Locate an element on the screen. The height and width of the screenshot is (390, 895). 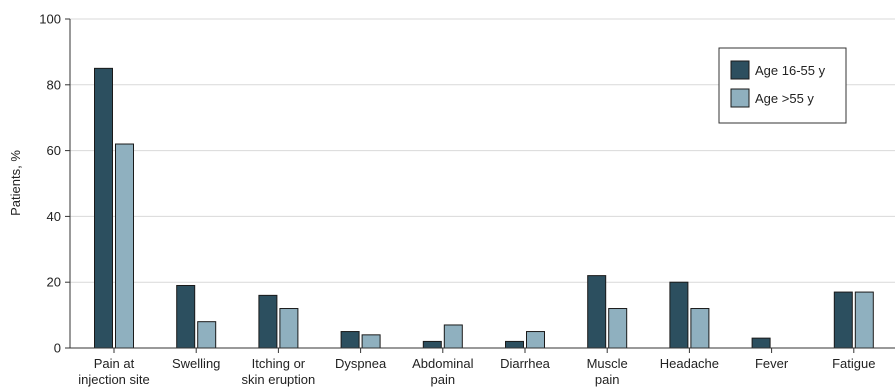
y-tick-label: 60 is located at coordinates (54, 150).